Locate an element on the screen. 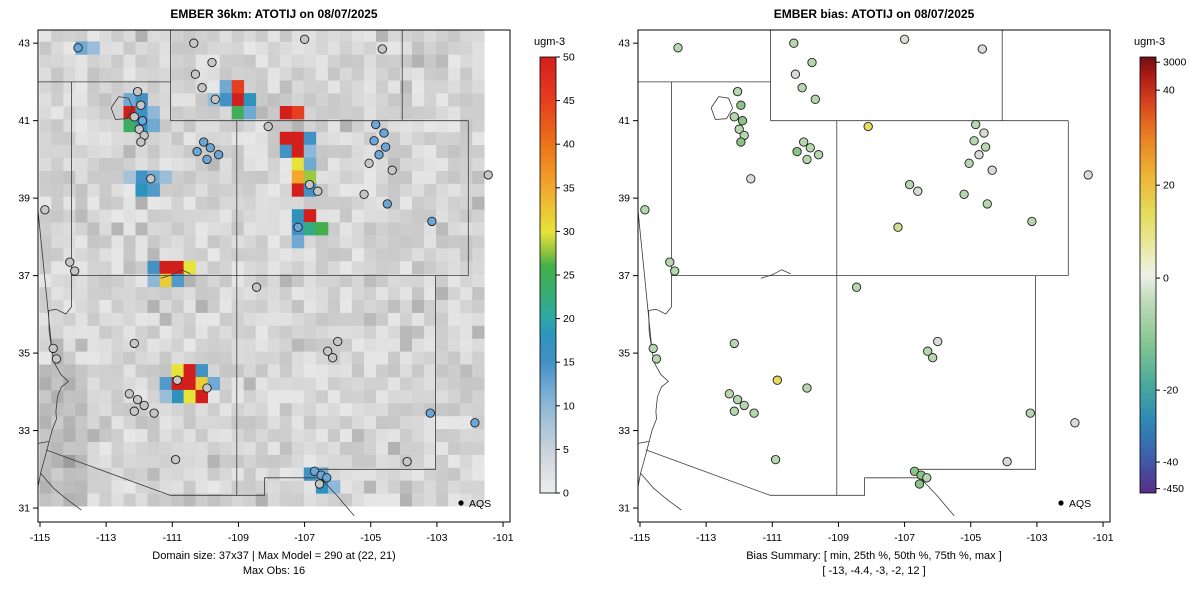 The height and width of the screenshot is (600, 1200). svg-text: 50 is located at coordinates (569, 58).